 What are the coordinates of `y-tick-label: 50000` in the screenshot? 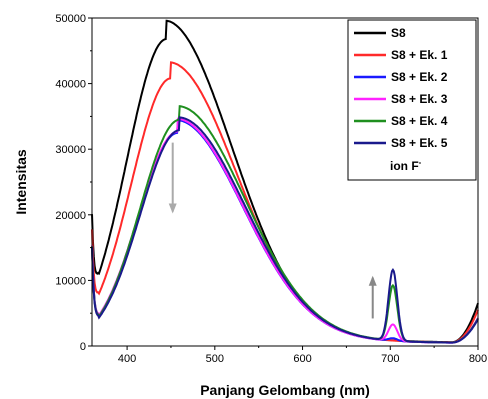 It's located at (70, 19).